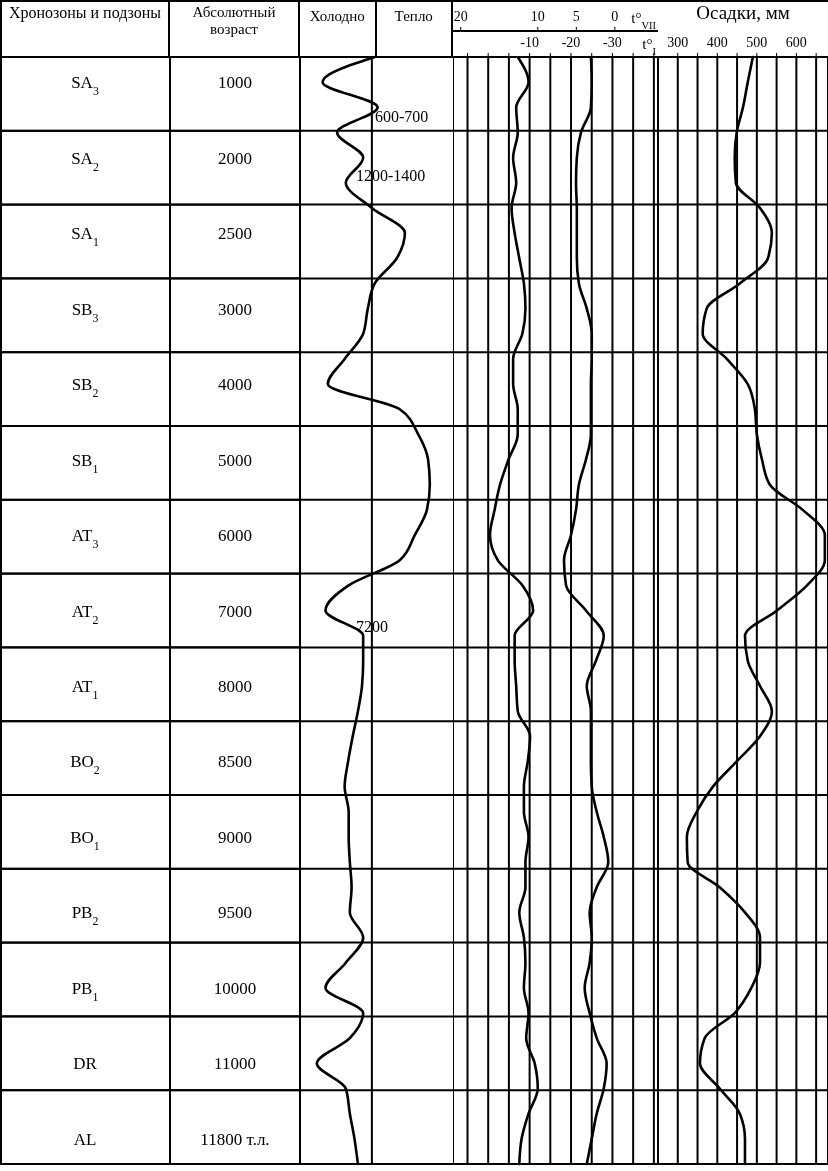 The image size is (828, 1171). I want to click on text: Тепло, so click(414, 29).